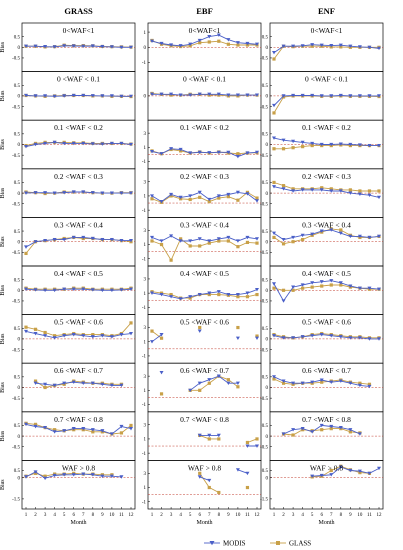 Image resolution: width=403 pixels, height=550 pixels. What do you see at coordinates (331, 515) in the screenshot?
I see `x-tick-label: 7` at bounding box center [331, 515].